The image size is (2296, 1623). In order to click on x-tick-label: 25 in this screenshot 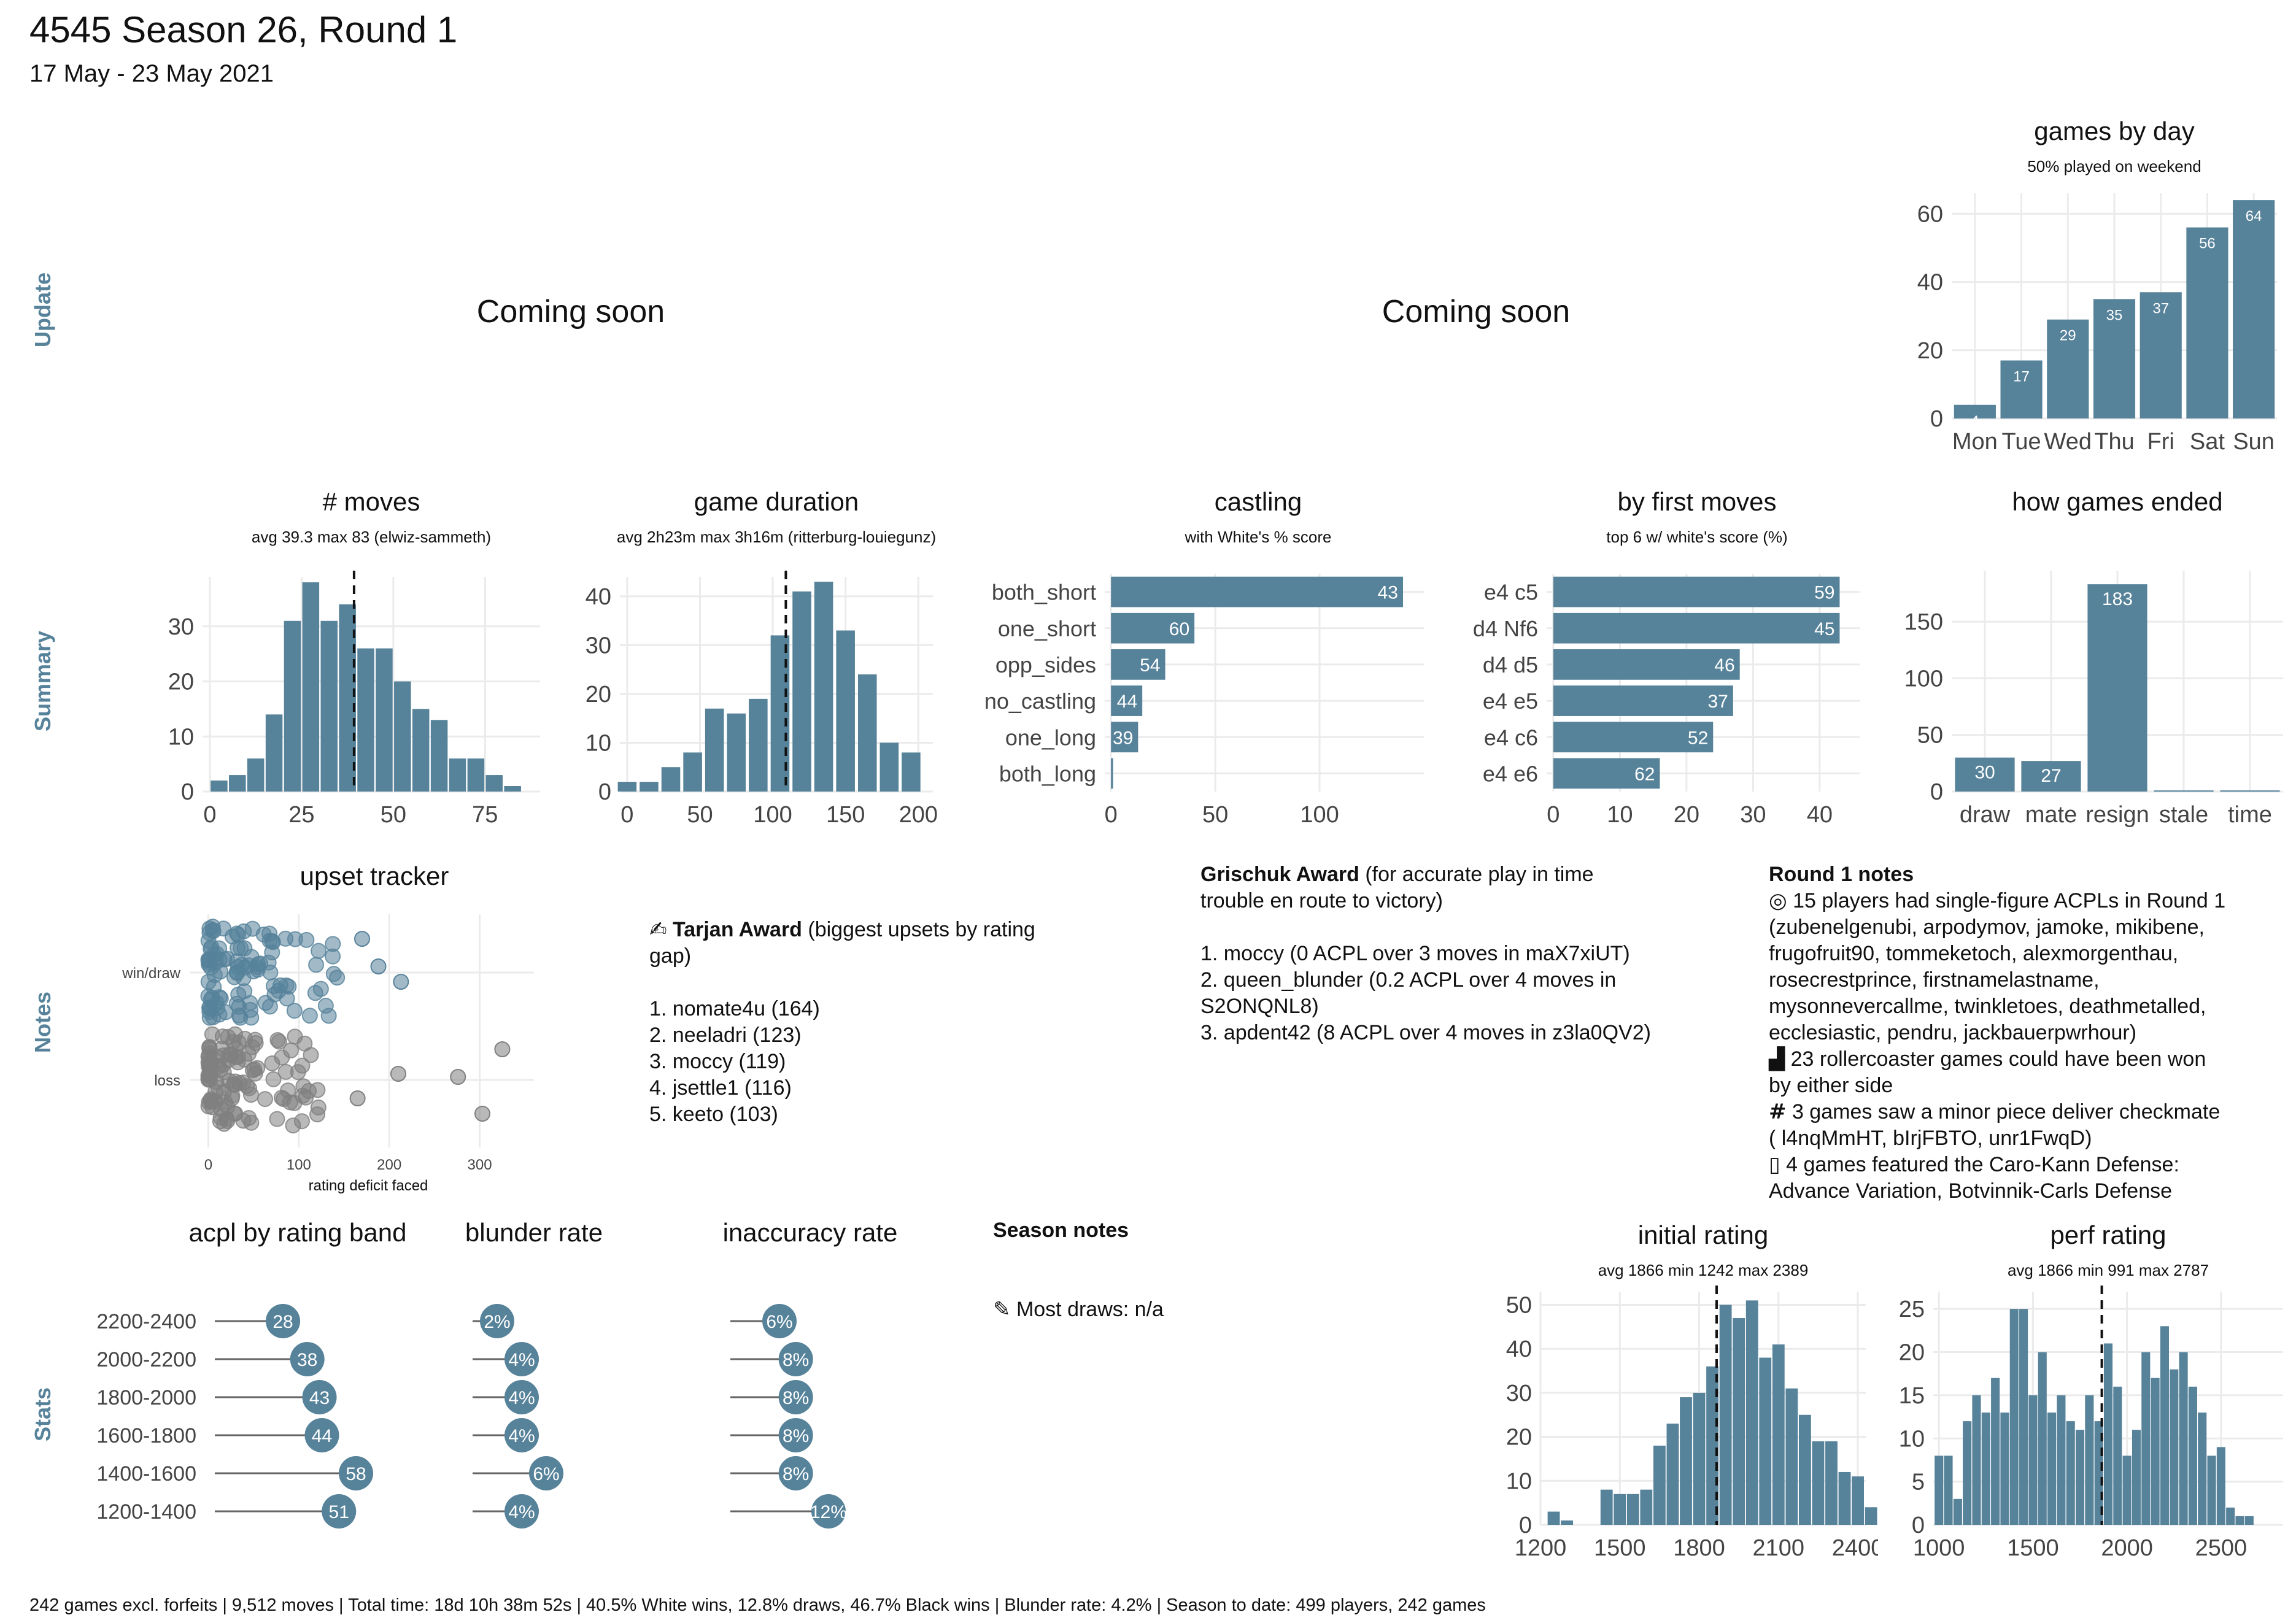, I will do `click(301, 815)`.